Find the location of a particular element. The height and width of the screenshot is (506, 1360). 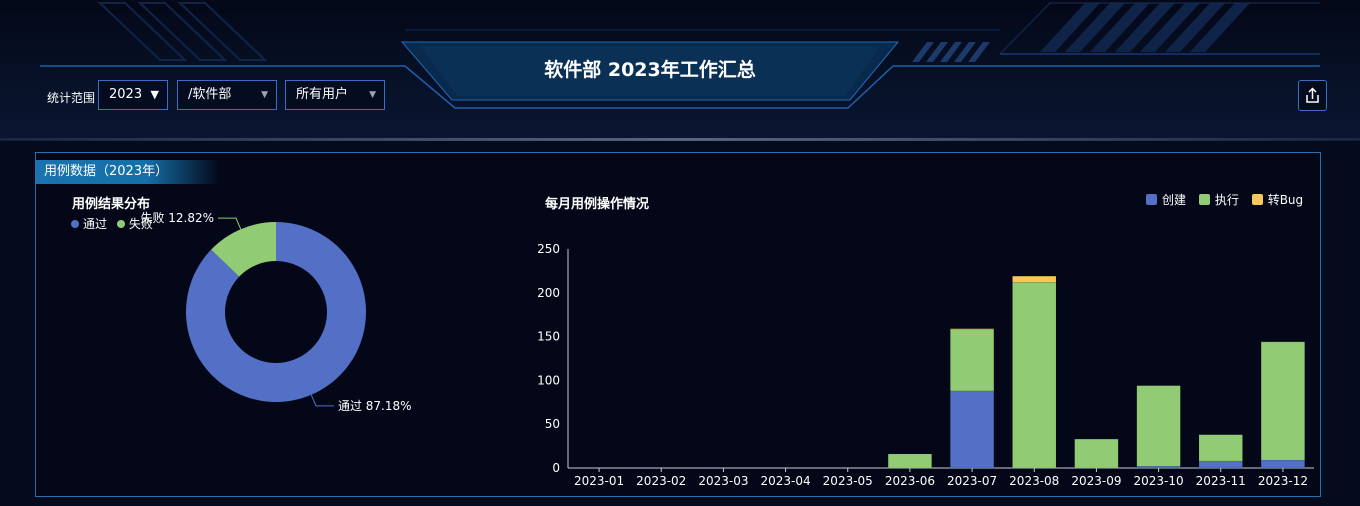

pie-slice-fail is located at coordinates (243, 249).